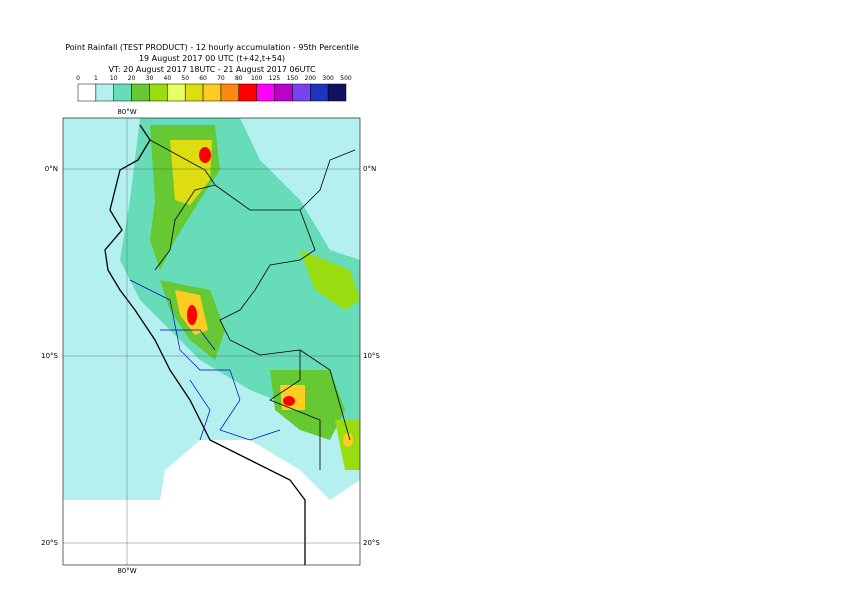  Describe the element at coordinates (114, 78) in the screenshot. I see `legend-label: 10` at that location.